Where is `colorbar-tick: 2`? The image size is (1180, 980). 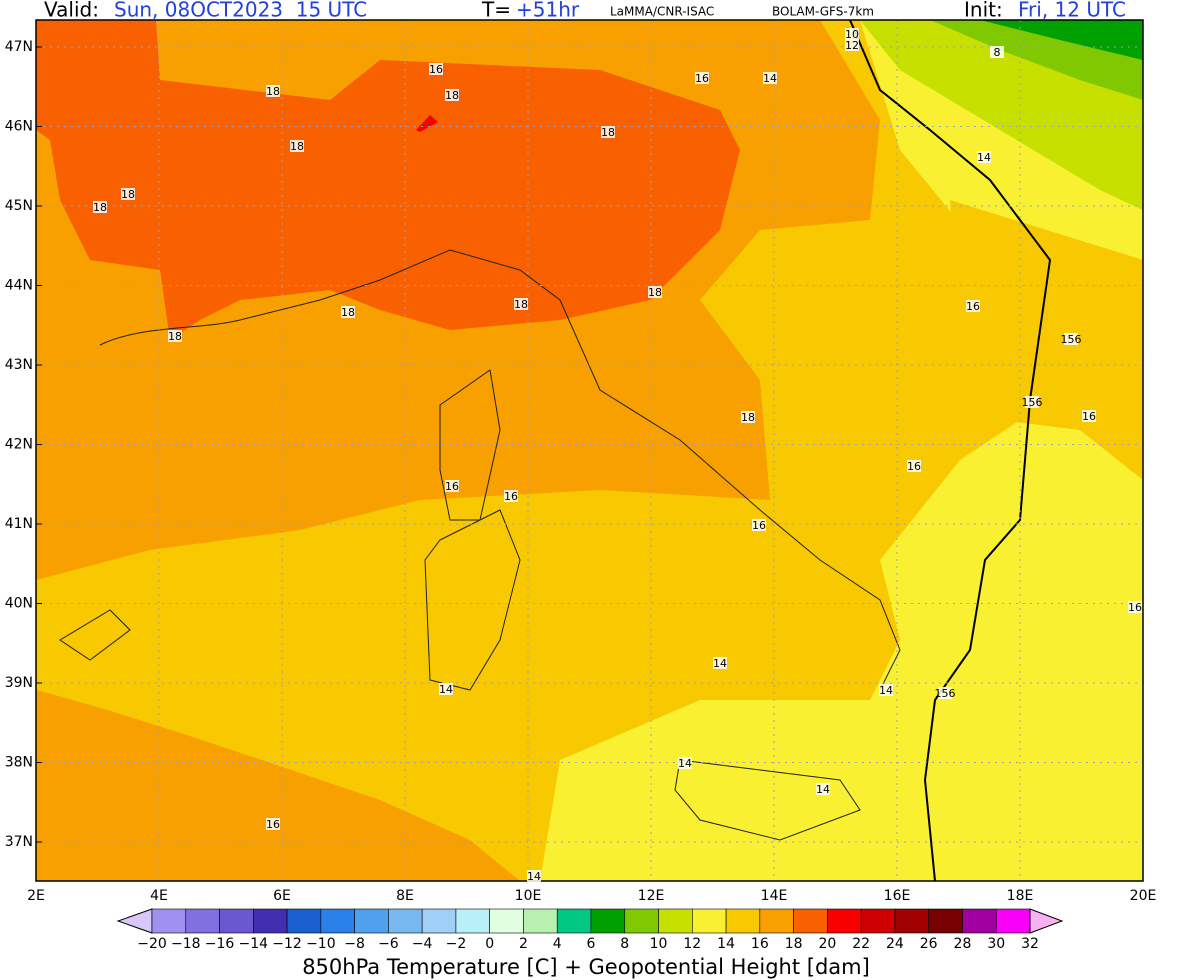
colorbar-tick: 2 is located at coordinates (523, 944).